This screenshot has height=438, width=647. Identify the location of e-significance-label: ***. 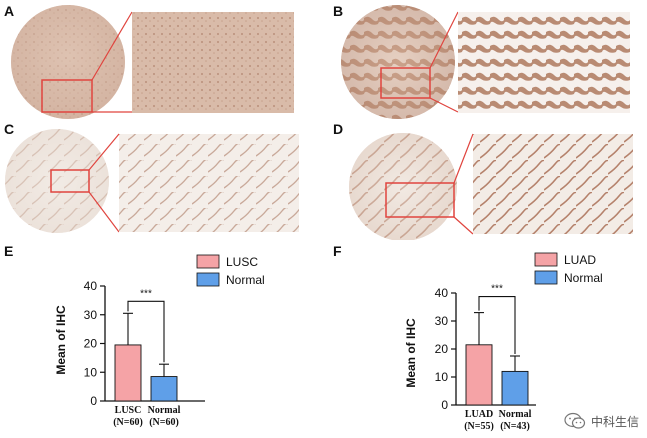
(146, 293).